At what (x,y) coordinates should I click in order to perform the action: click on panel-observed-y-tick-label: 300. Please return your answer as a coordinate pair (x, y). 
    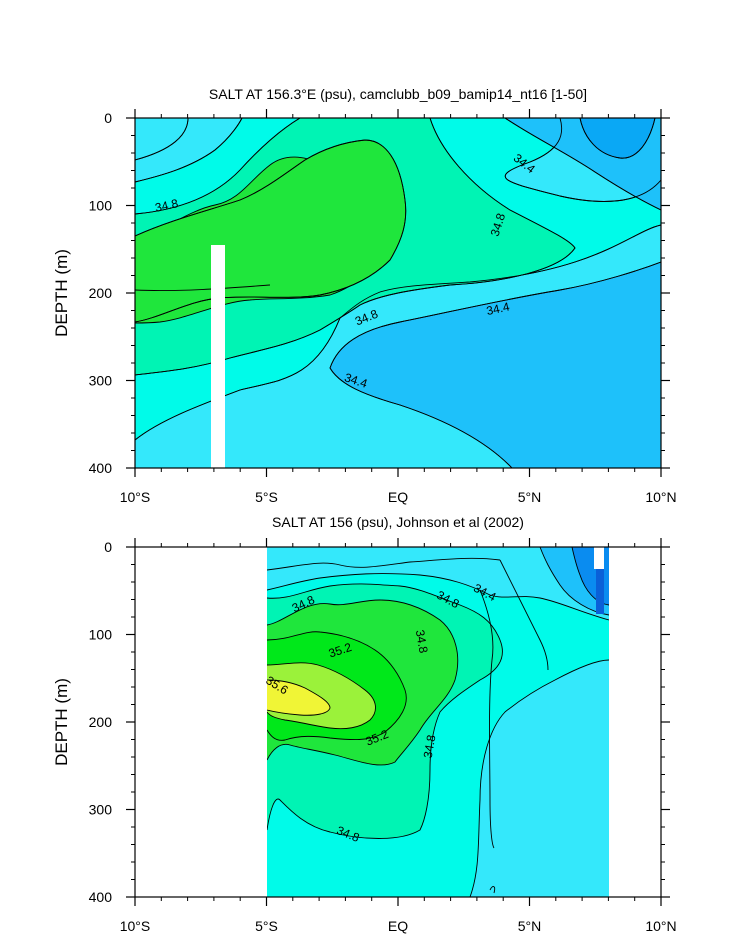
    Looking at the image, I should click on (101, 810).